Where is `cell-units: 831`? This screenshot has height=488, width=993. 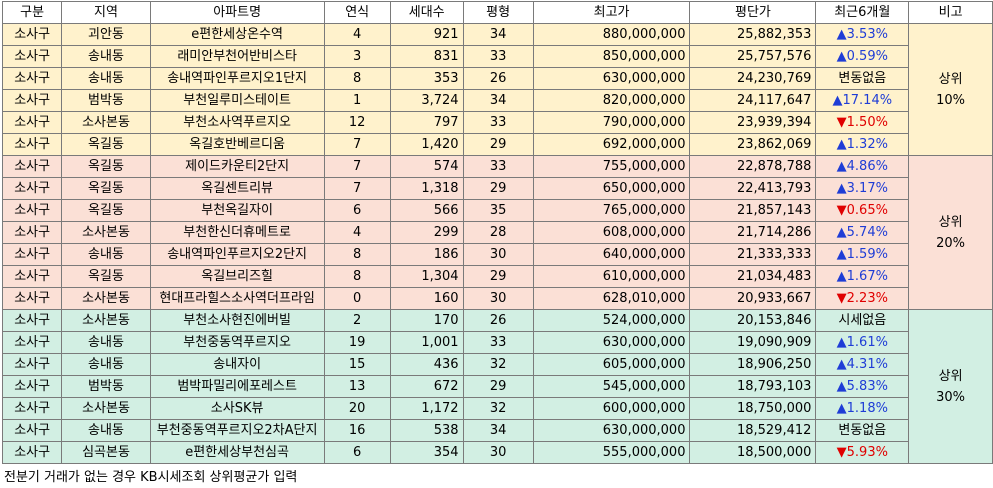
cell-units: 831 is located at coordinates (426, 56).